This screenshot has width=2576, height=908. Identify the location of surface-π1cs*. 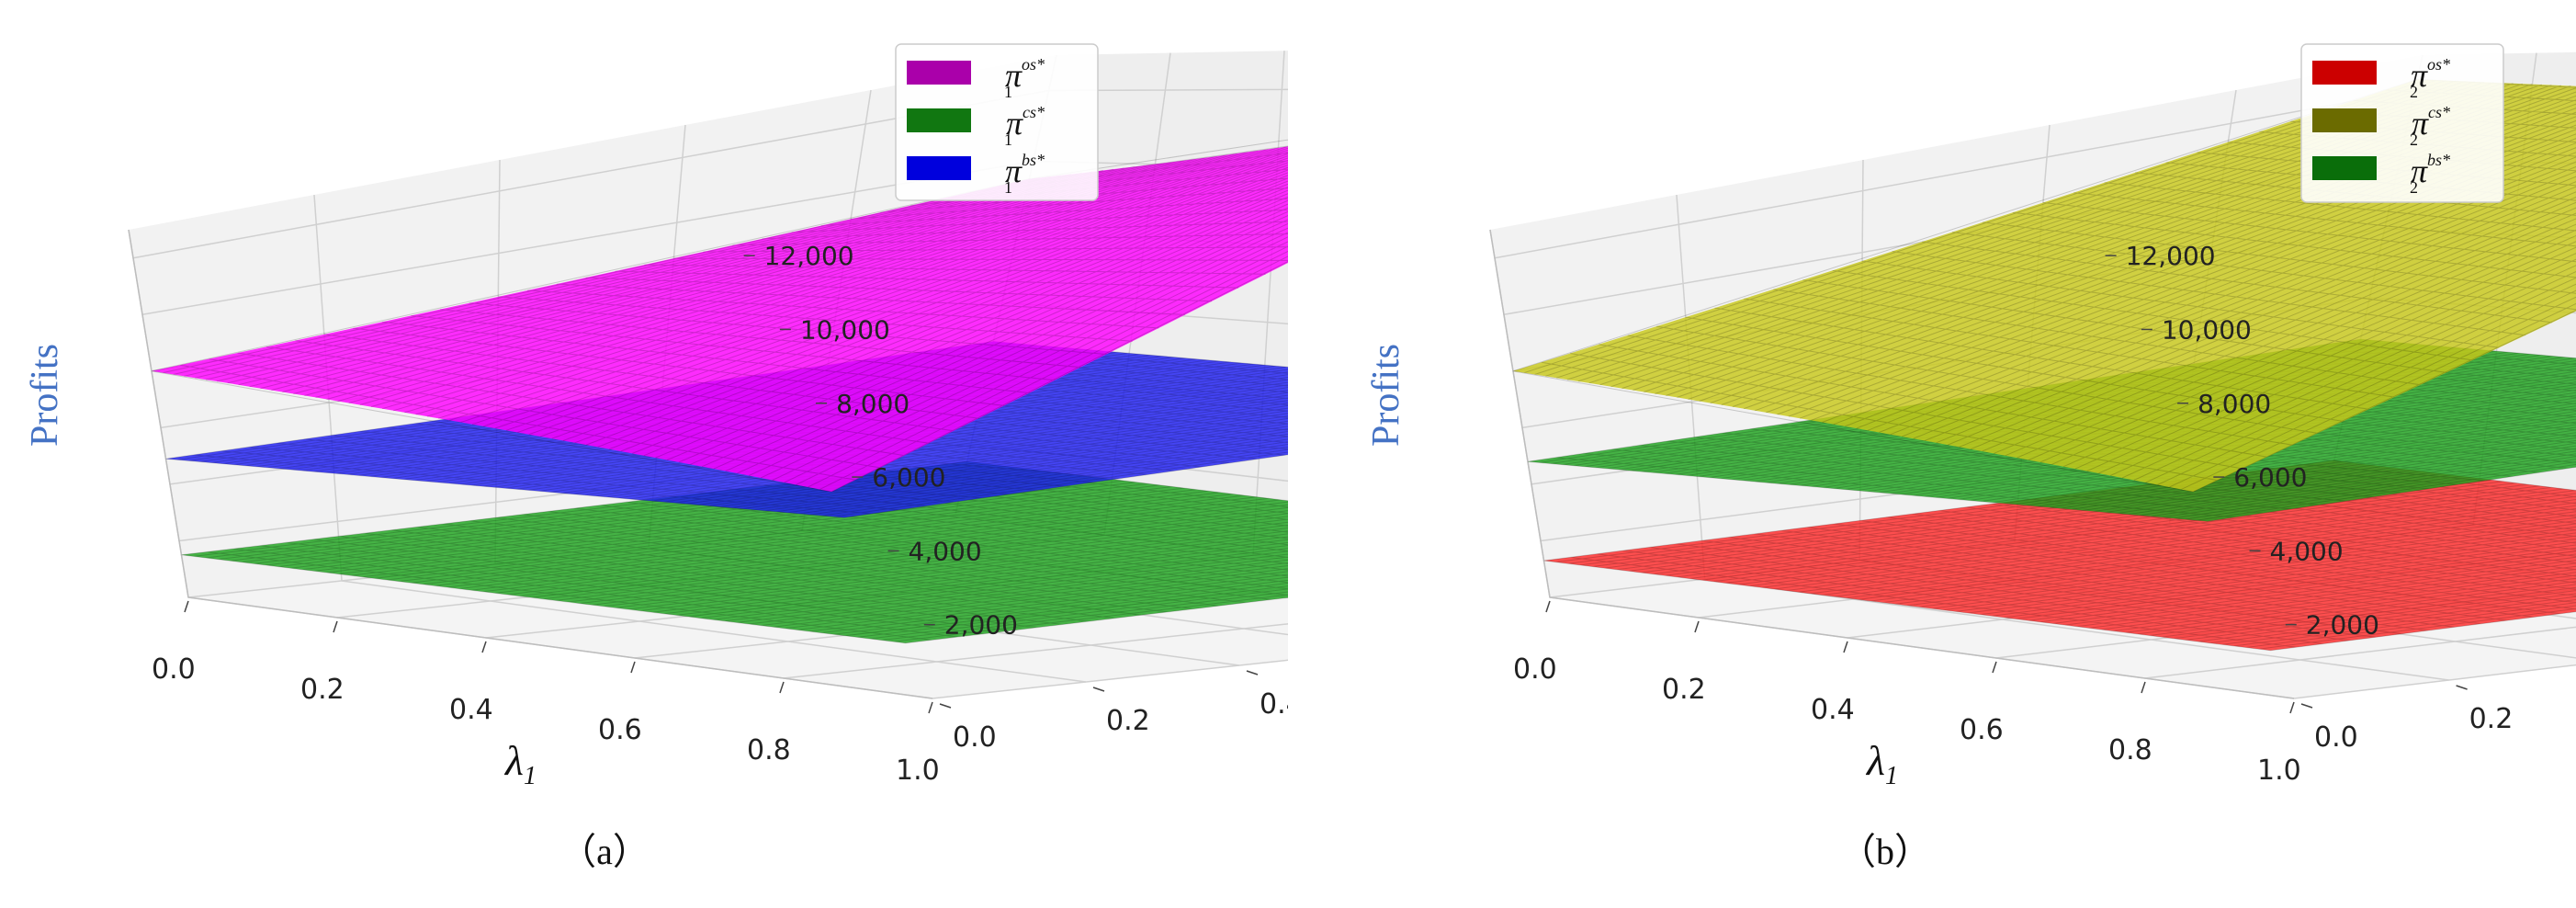
(734, 552).